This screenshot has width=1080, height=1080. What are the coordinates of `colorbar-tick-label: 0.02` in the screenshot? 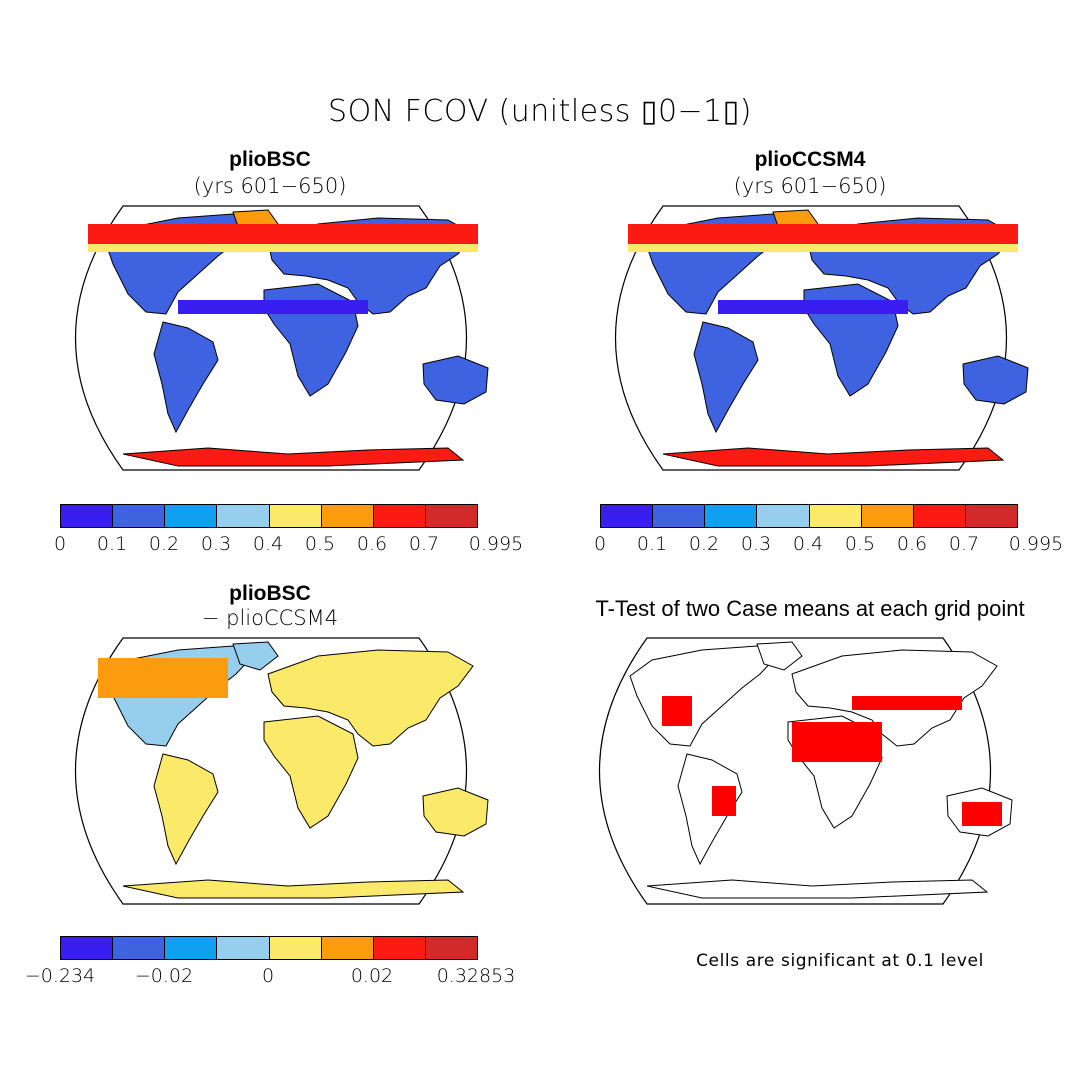 It's located at (372, 976).